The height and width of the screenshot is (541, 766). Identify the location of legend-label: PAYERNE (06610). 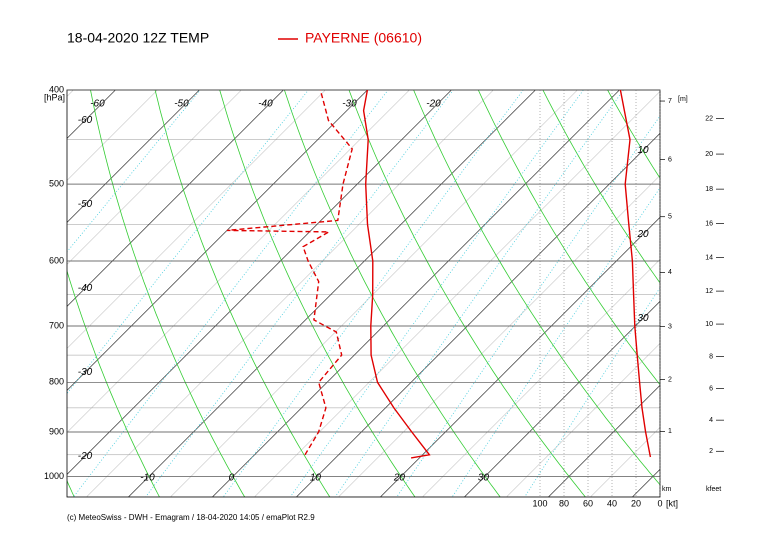
(363, 38).